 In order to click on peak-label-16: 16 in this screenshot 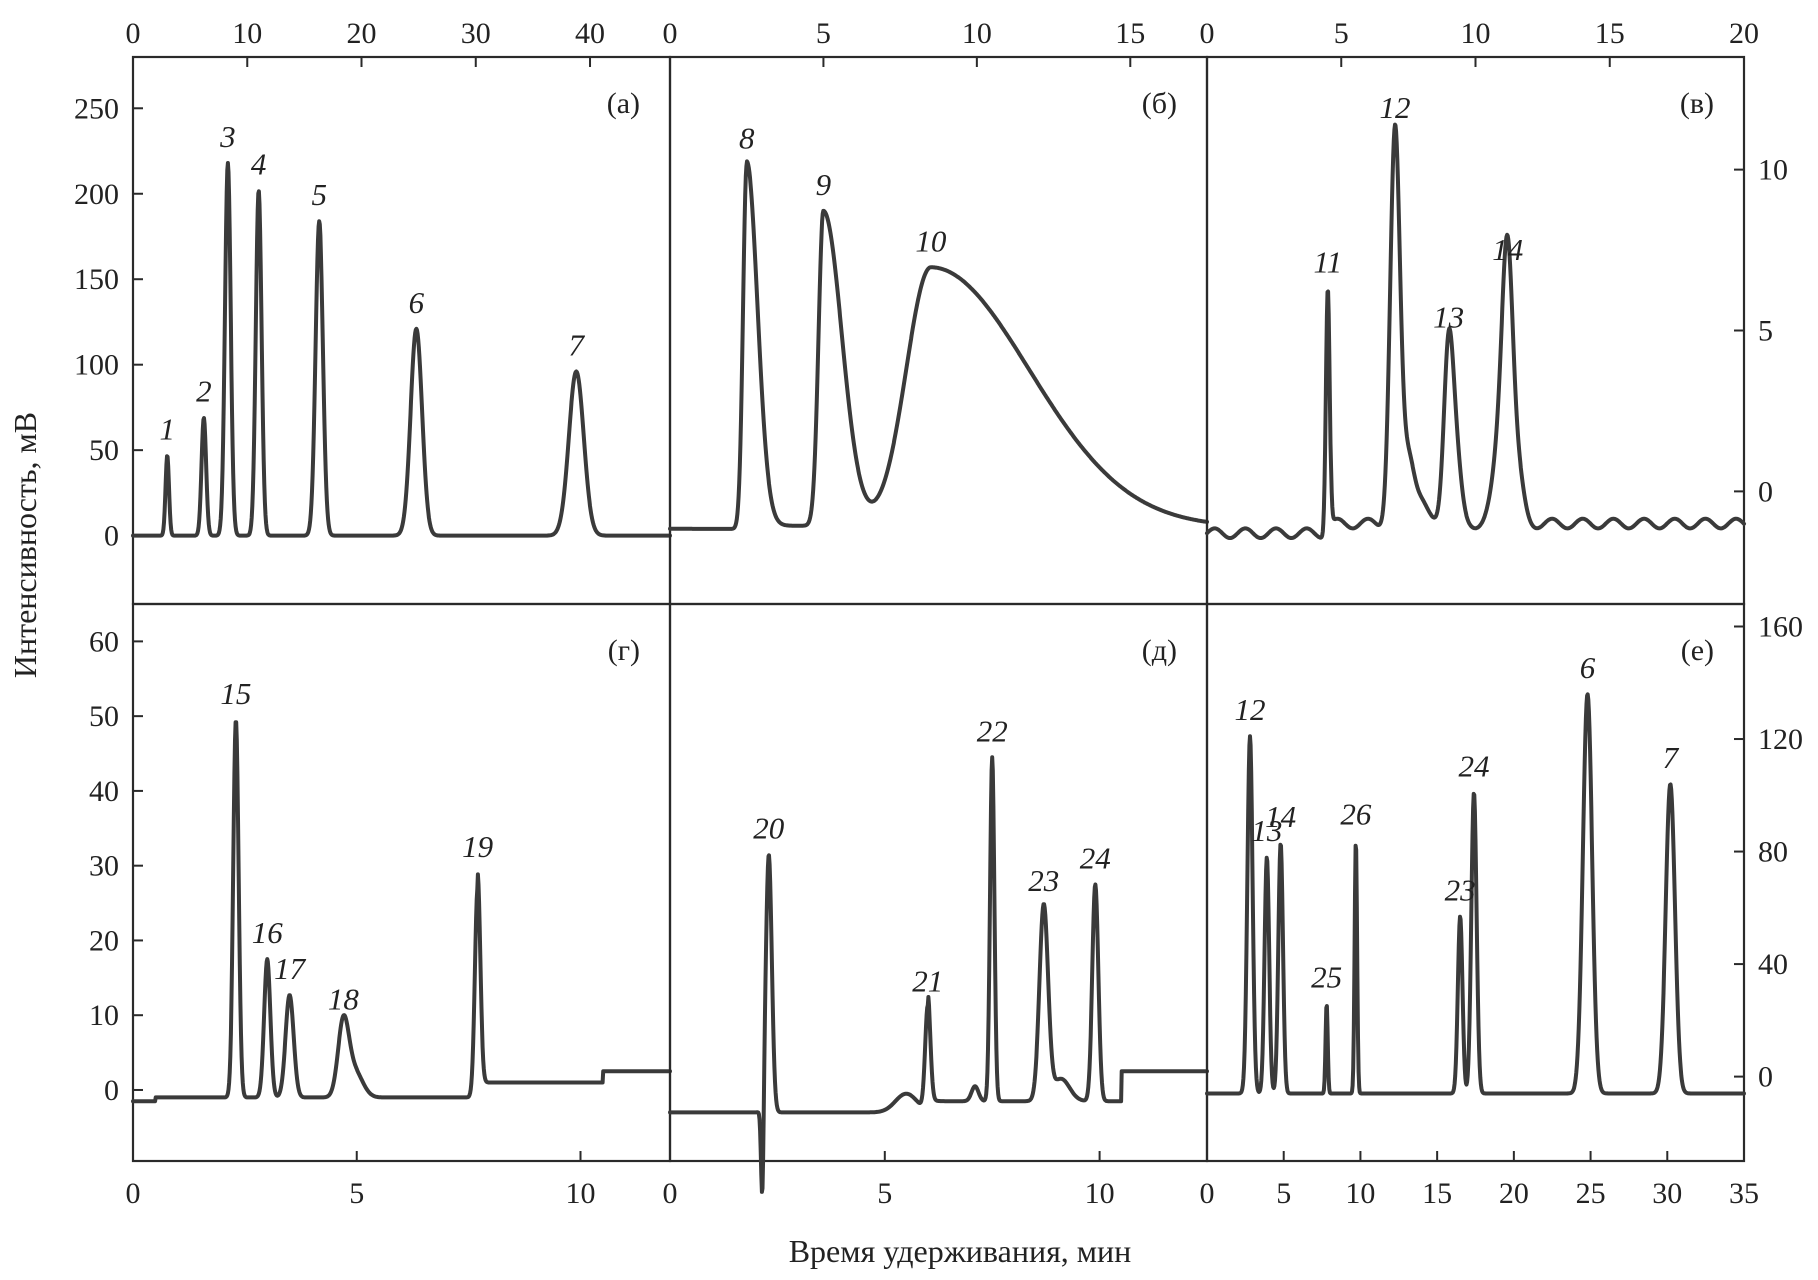, I will do `click(268, 932)`.